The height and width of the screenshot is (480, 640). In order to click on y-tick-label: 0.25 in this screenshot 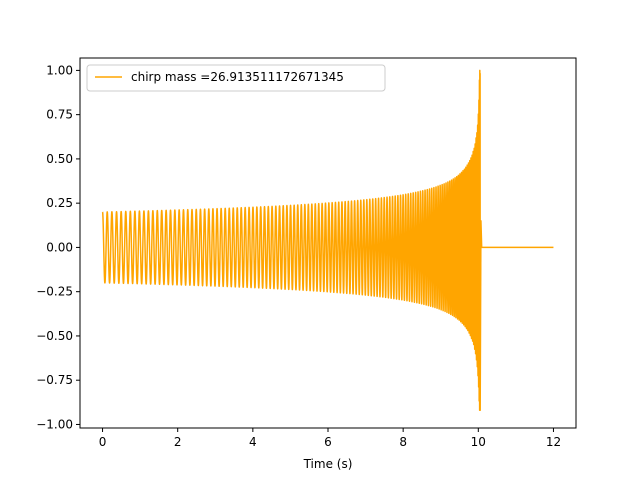, I will do `click(59, 203)`.